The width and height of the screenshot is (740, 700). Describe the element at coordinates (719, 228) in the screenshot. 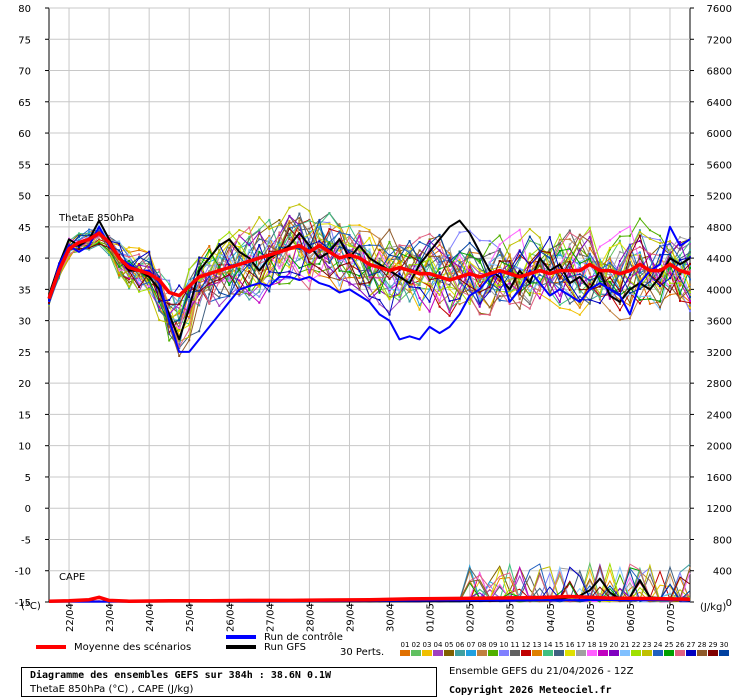

I see `right-tick-label: 4800` at that location.